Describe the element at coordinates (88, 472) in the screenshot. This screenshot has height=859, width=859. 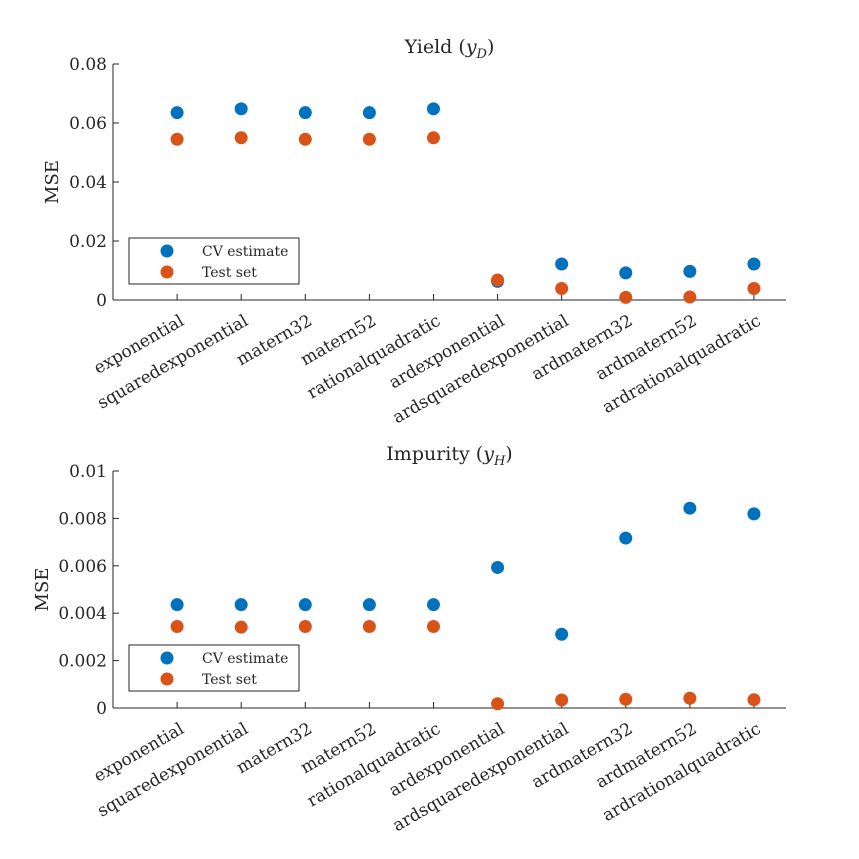
I see `y-tick-label: 0.01` at that location.